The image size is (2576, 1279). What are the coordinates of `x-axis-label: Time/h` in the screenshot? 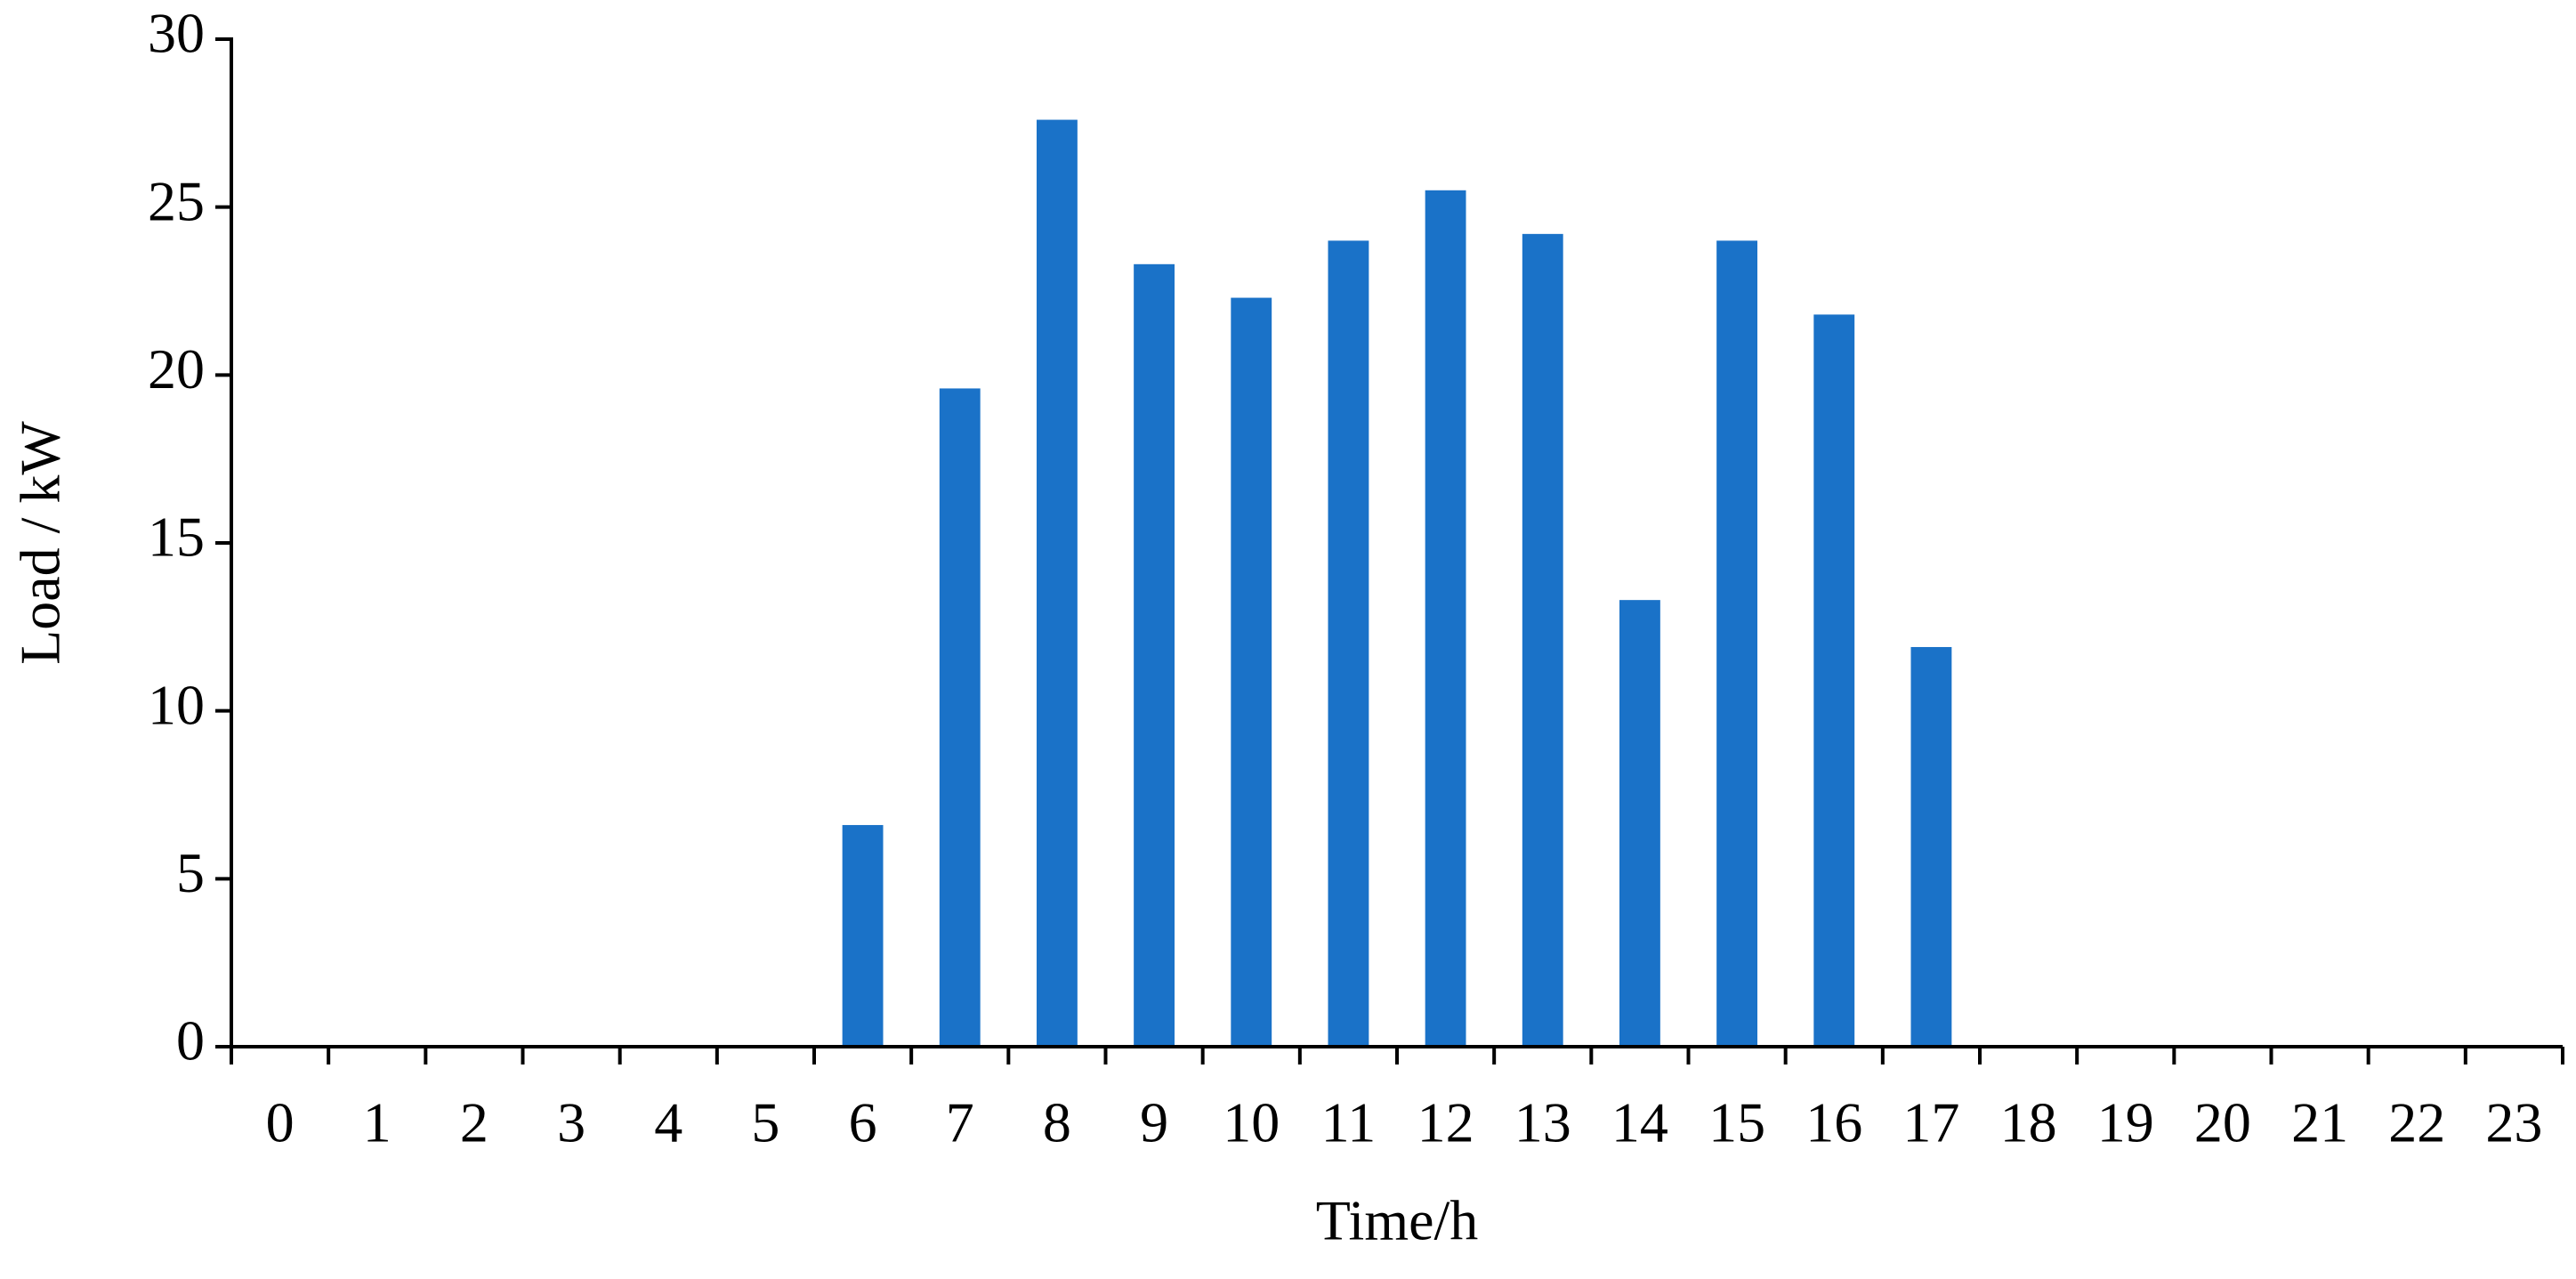 It's located at (1397, 1220).